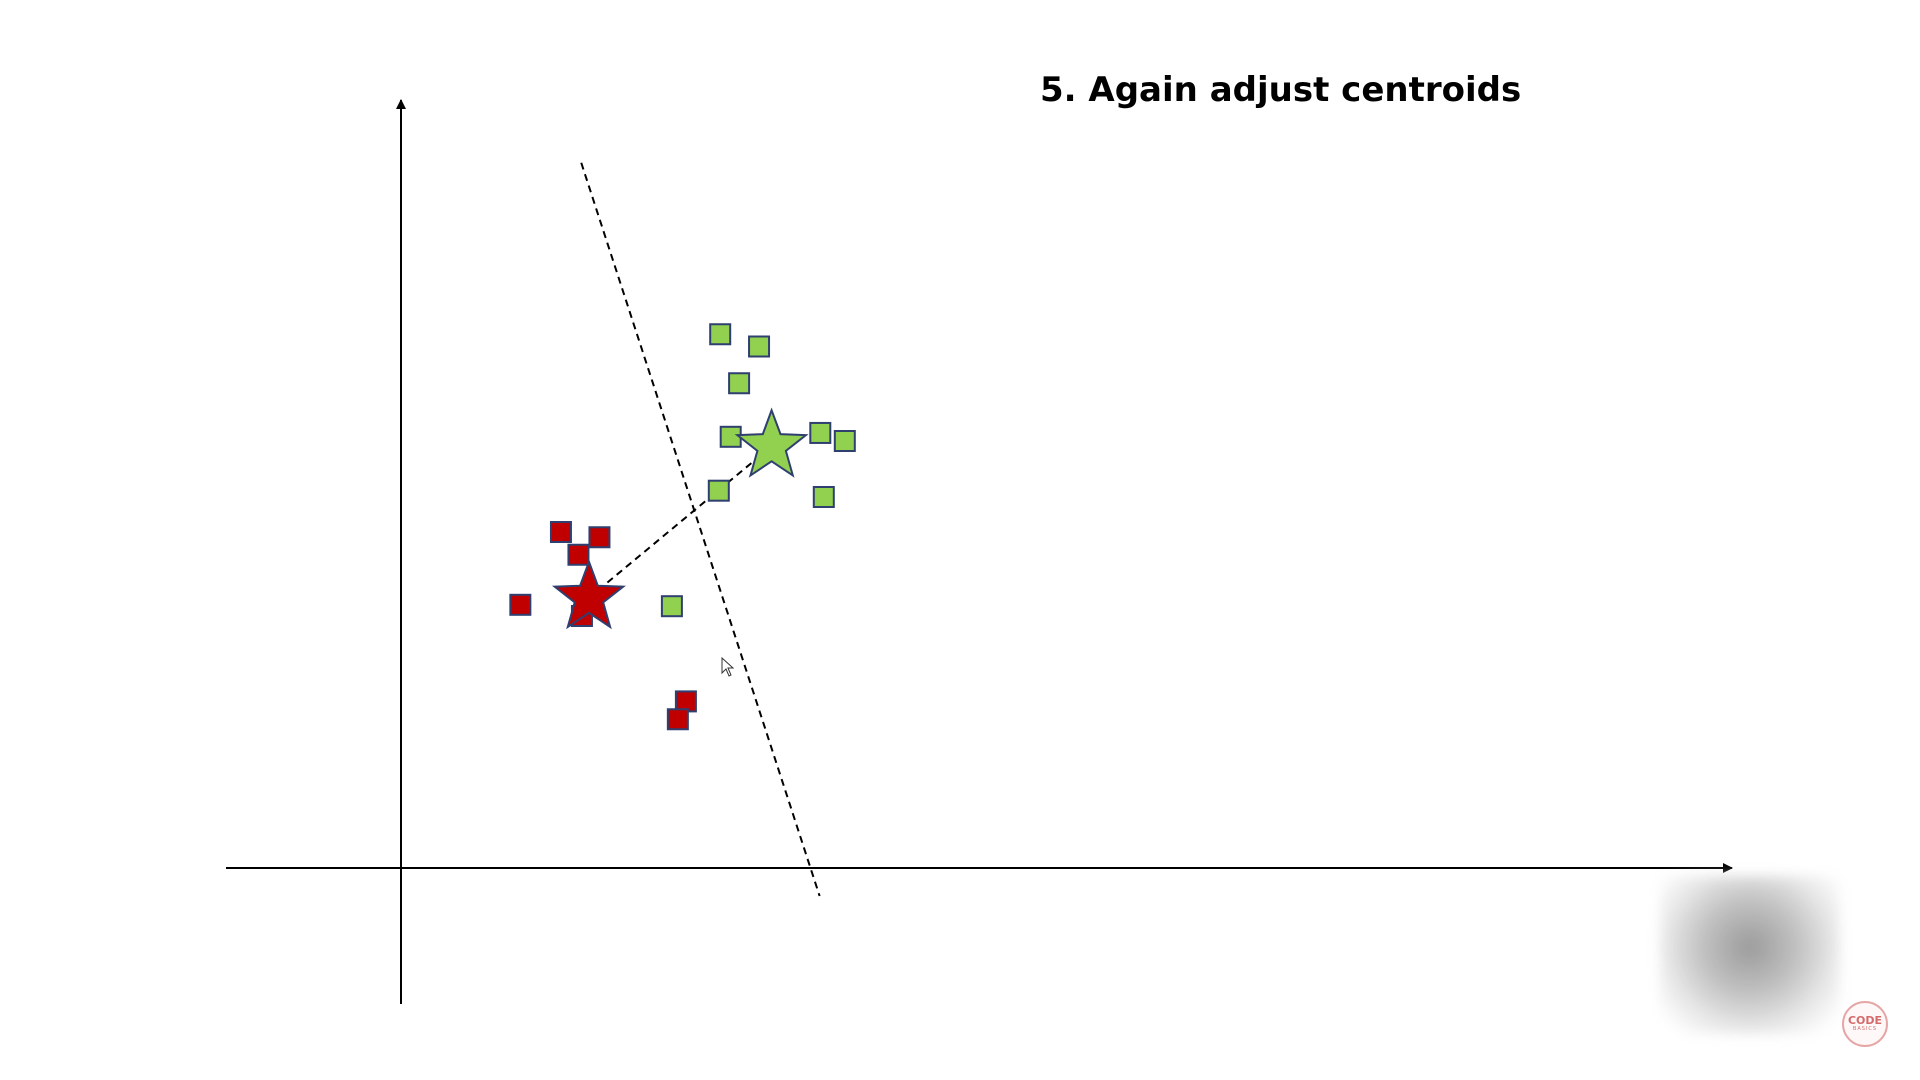  Describe the element at coordinates (771, 442) in the screenshot. I see `green-centroid-star-icon` at that location.